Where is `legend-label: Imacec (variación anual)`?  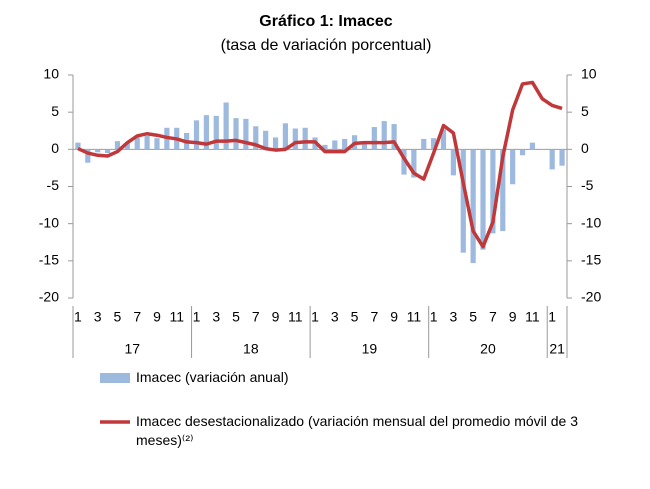
legend-label: Imacec (variación anual) is located at coordinates (212, 377).